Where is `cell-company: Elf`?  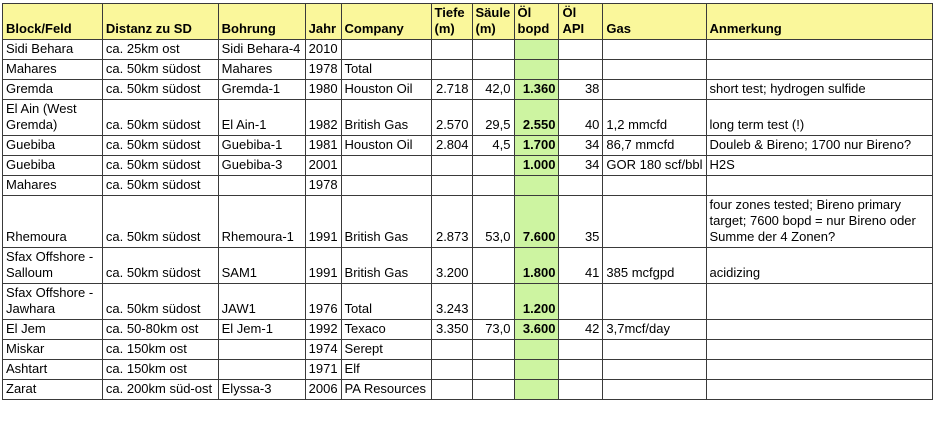 cell-company: Elf is located at coordinates (386, 369).